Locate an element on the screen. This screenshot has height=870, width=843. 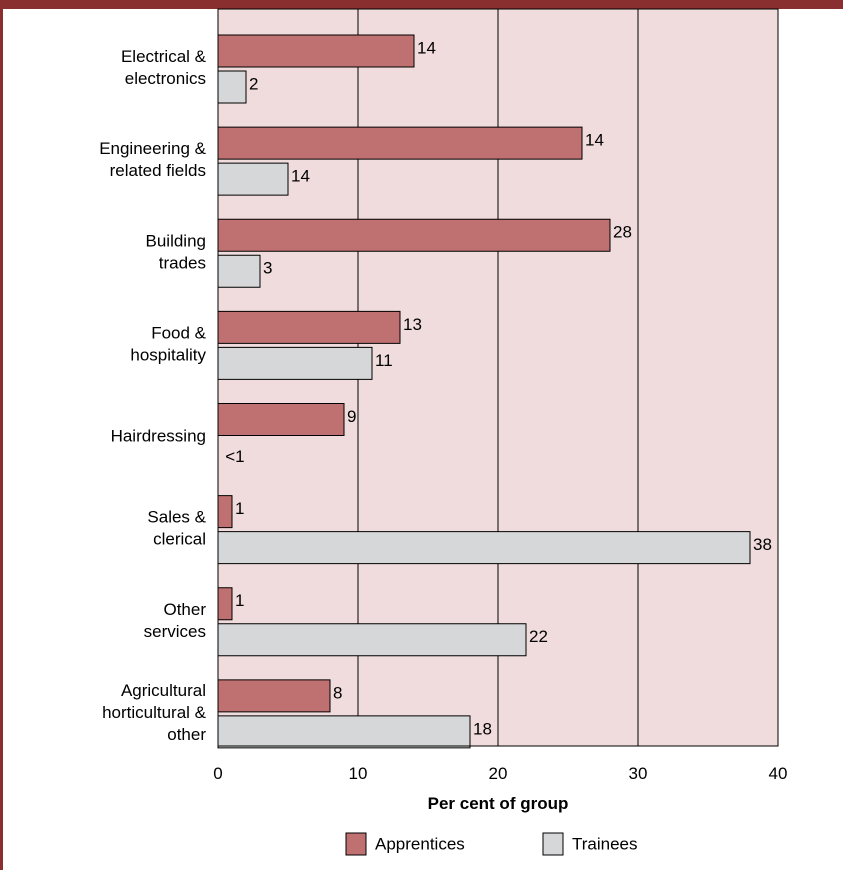
category-label: Agricultural horticultural & other is located at coordinates (154, 712).